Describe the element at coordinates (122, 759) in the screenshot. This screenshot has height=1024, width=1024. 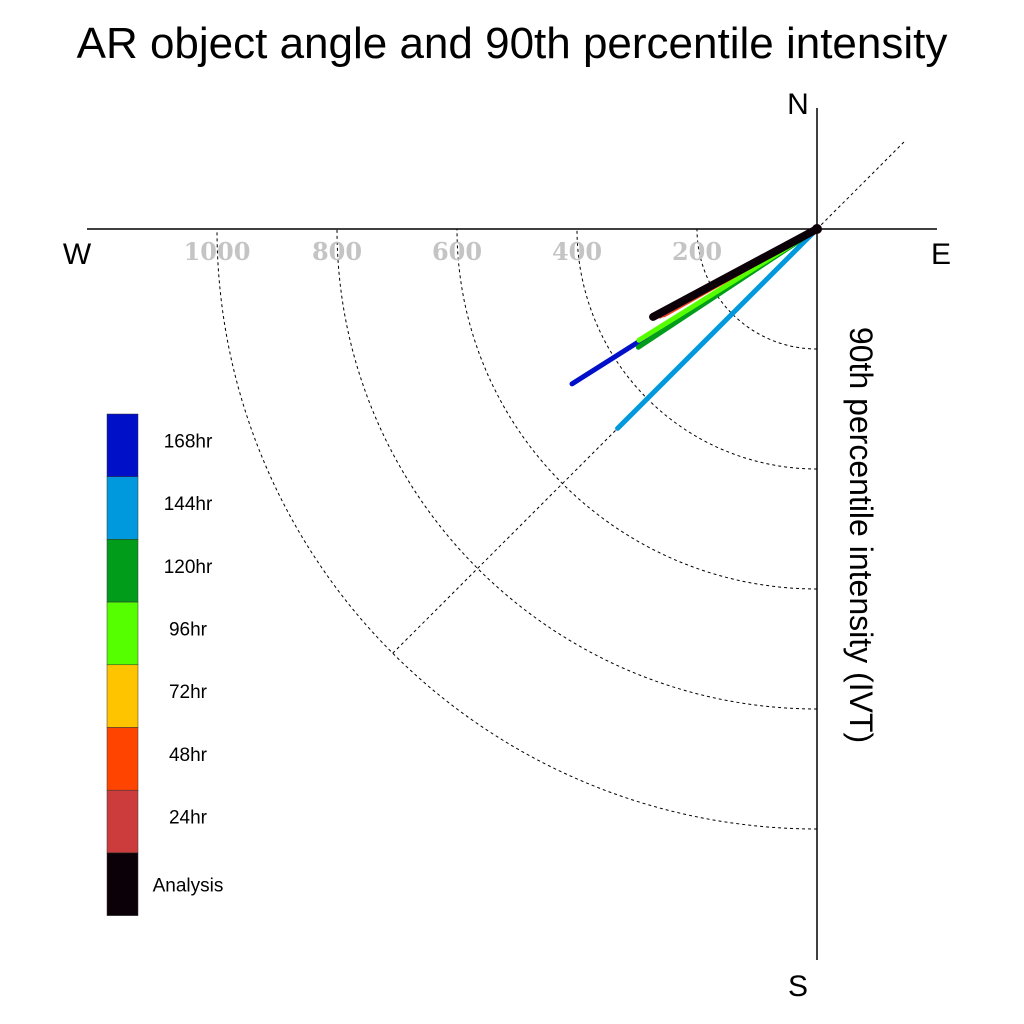
I see `legend-swatch-48hr` at that location.